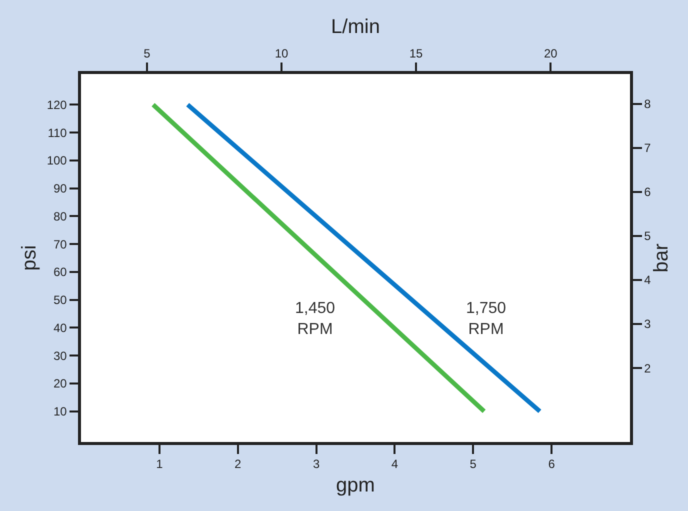 The height and width of the screenshot is (511, 688). I want to click on y-tick-label: 60, so click(60, 272).